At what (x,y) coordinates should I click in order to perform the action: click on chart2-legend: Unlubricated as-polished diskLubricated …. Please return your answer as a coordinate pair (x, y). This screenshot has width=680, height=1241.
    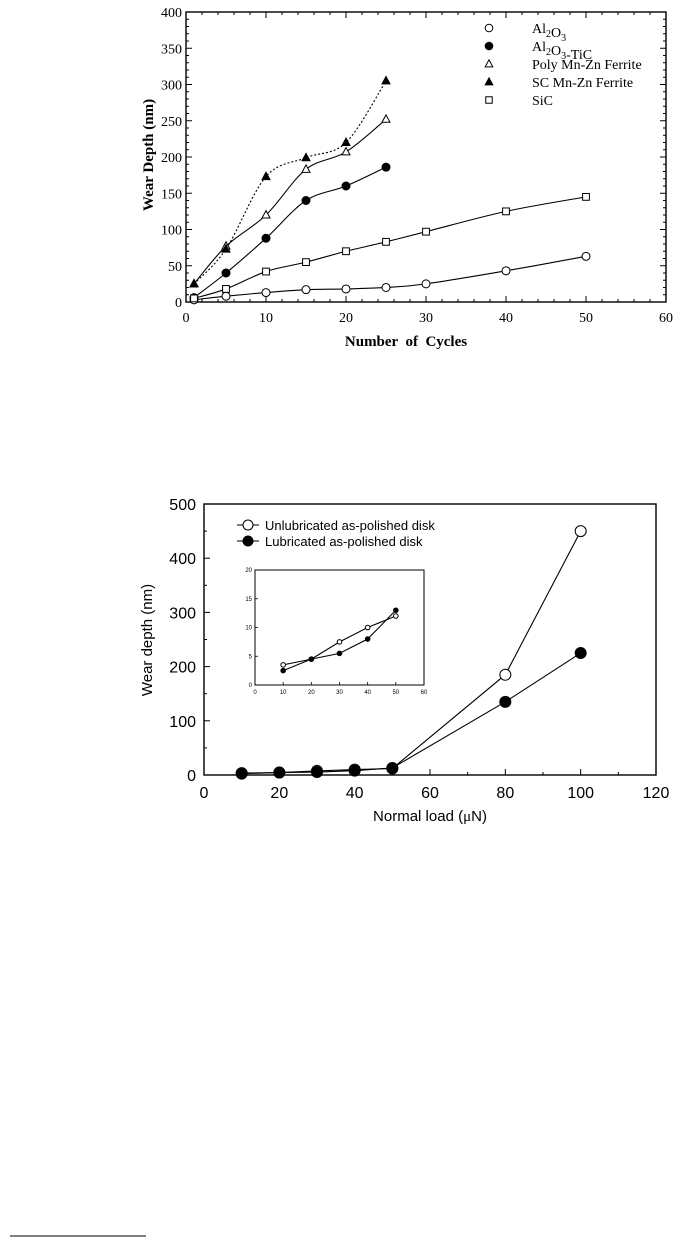
    Looking at the image, I should click on (336, 533).